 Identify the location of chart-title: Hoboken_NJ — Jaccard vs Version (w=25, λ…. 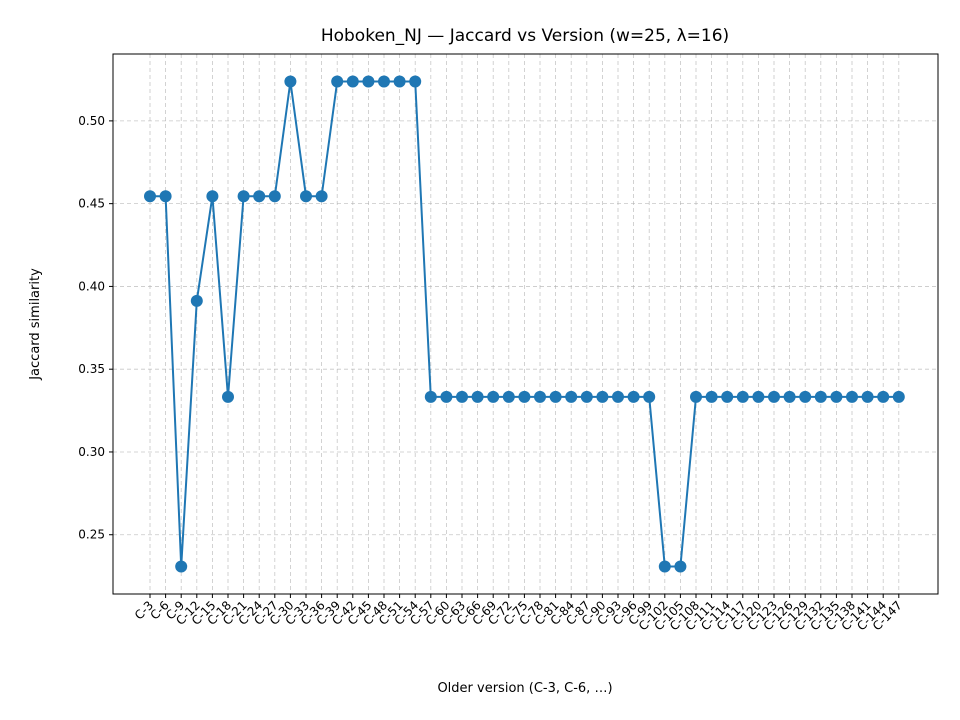
(525, 36).